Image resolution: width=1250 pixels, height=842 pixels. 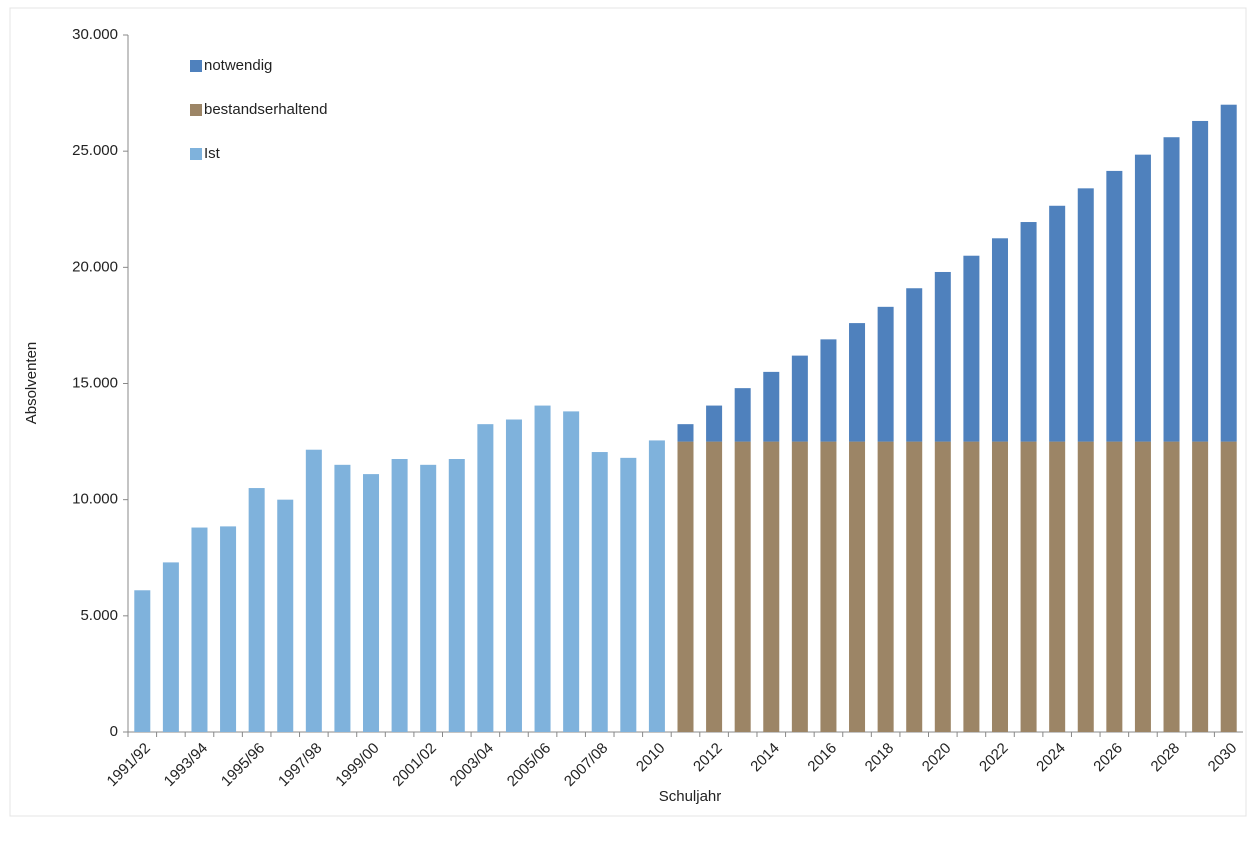 What do you see at coordinates (300, 765) in the screenshot?
I see `x-tick-label: 1997/98` at bounding box center [300, 765].